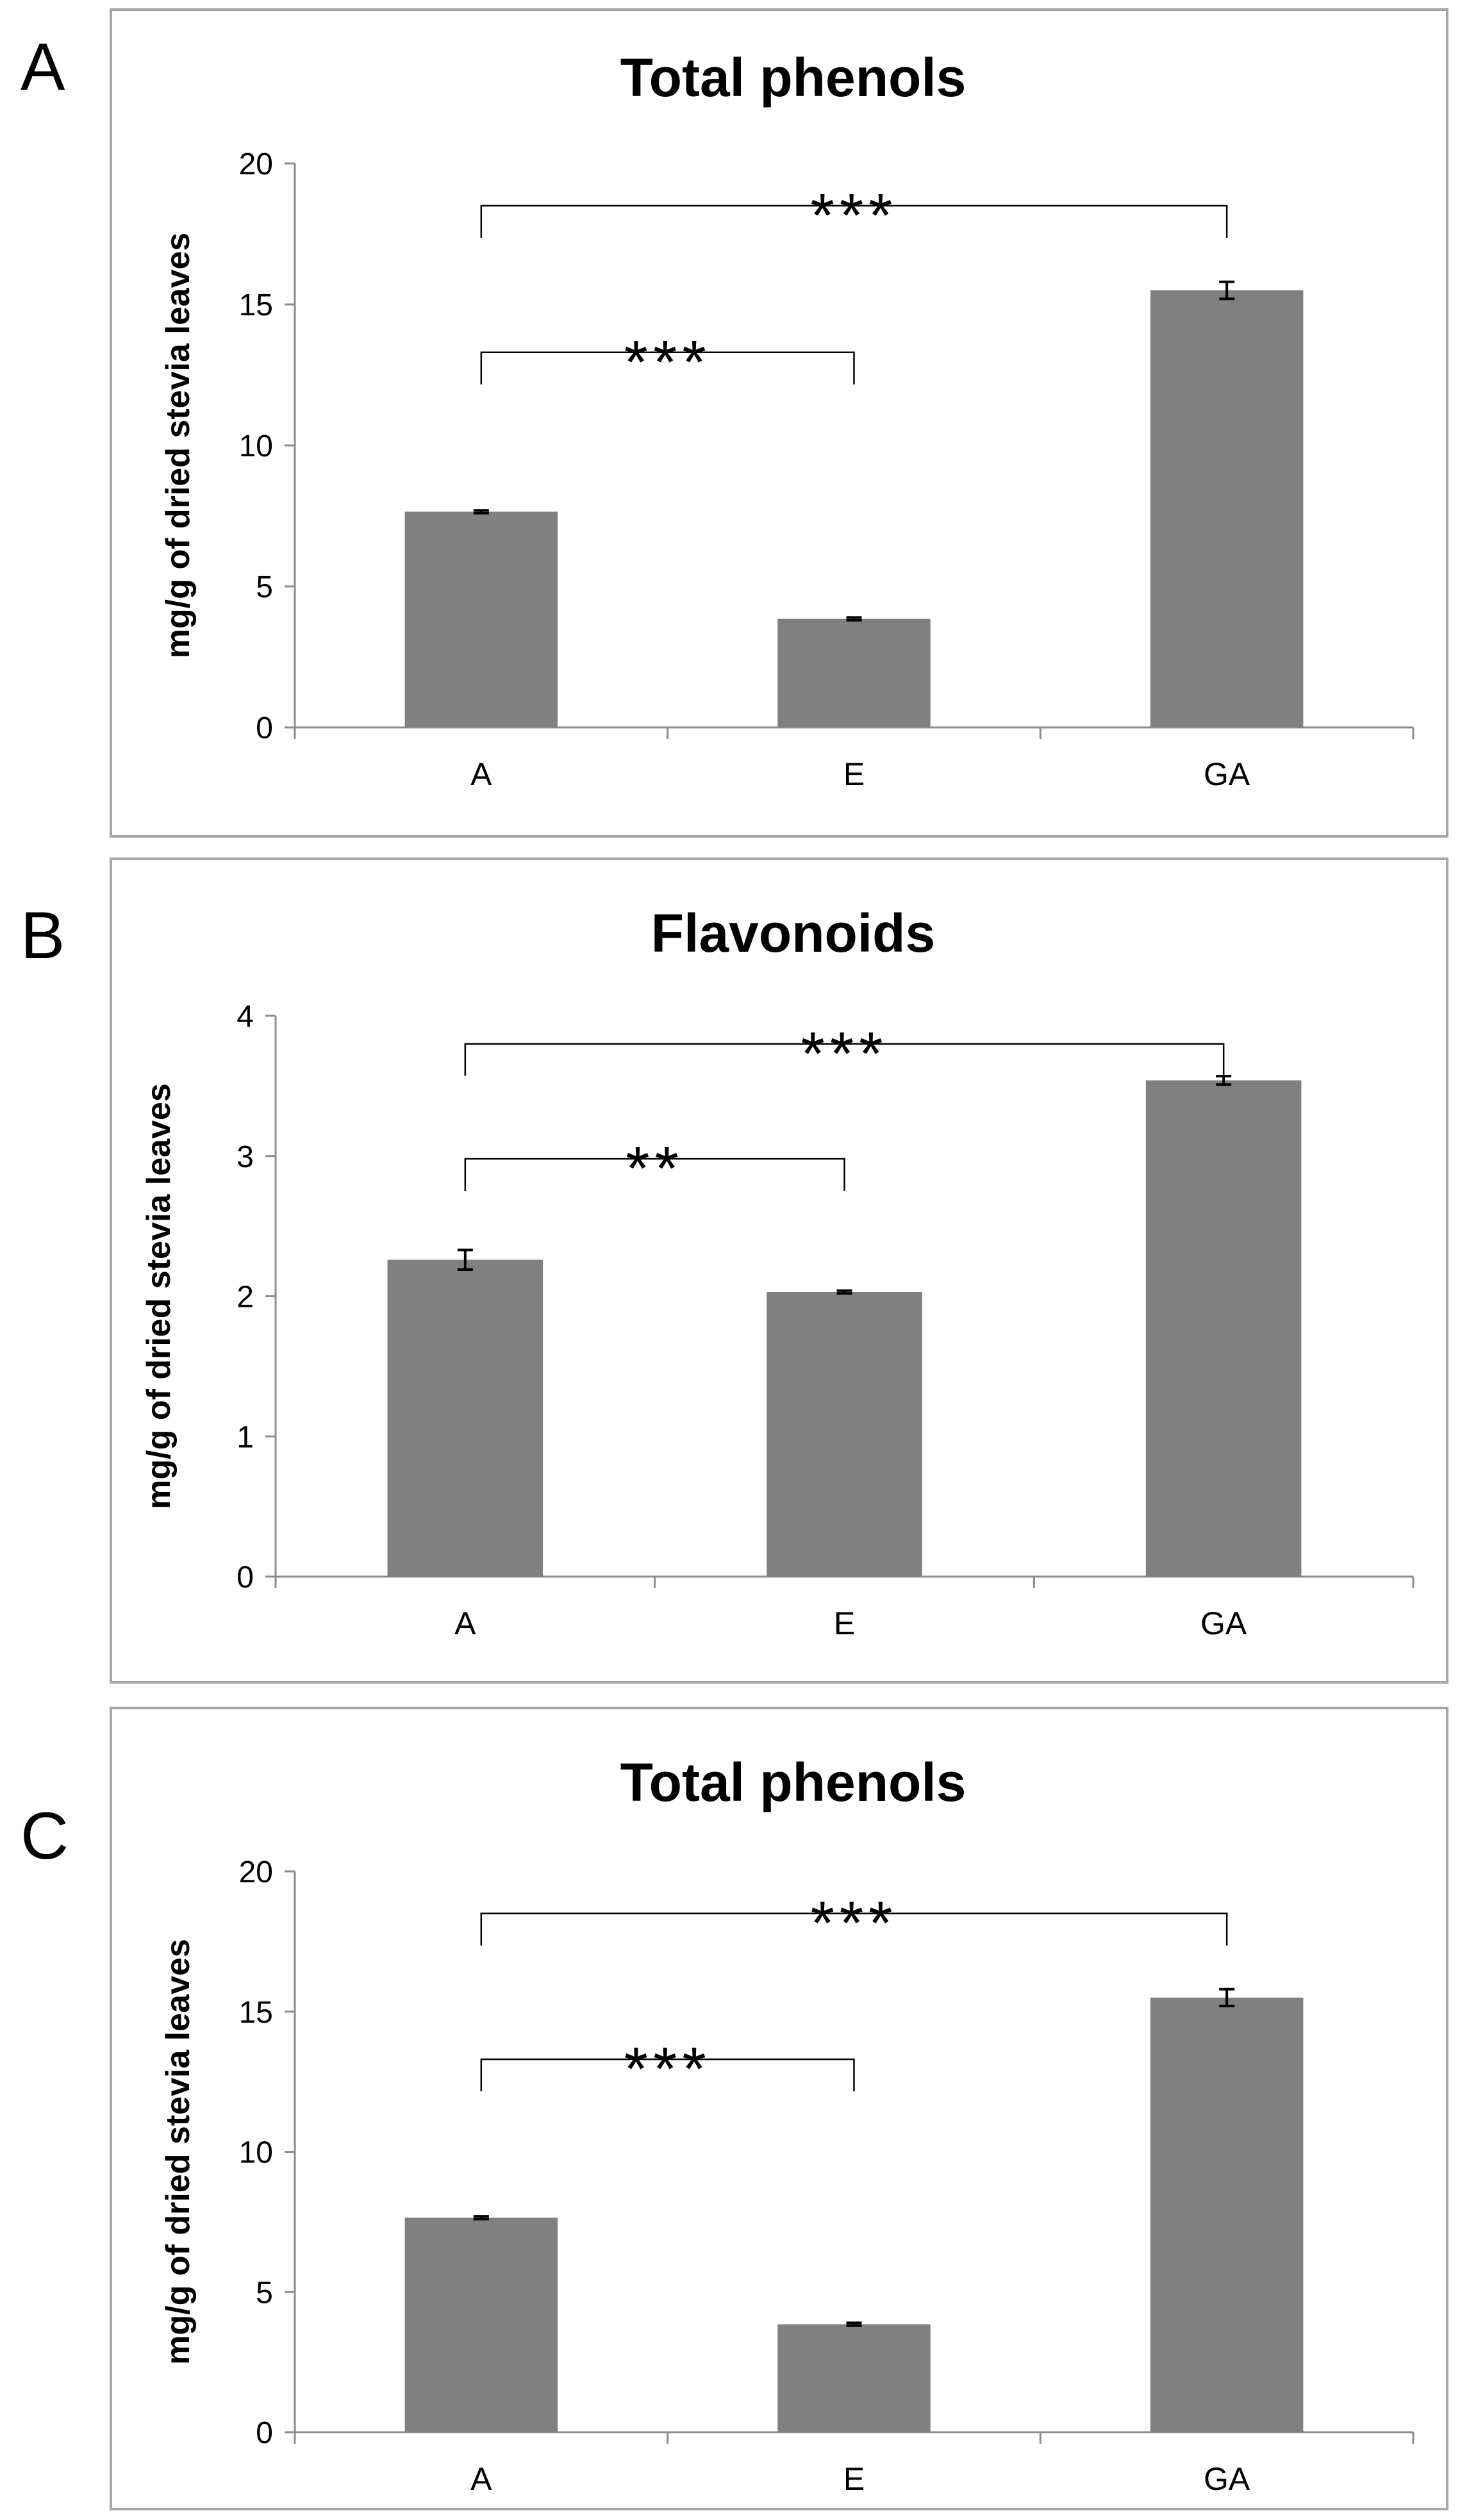  What do you see at coordinates (245, 1437) in the screenshot?
I see `y-tick-label: 1` at bounding box center [245, 1437].